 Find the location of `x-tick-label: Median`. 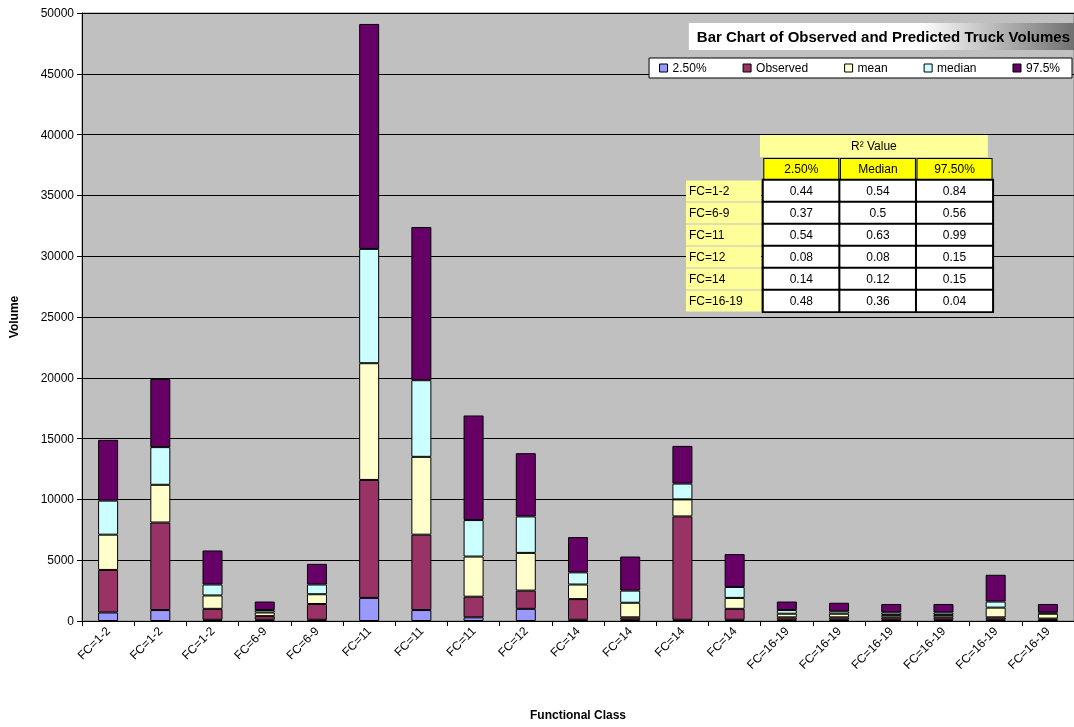

x-tick-label: Median is located at coordinates (878, 169).